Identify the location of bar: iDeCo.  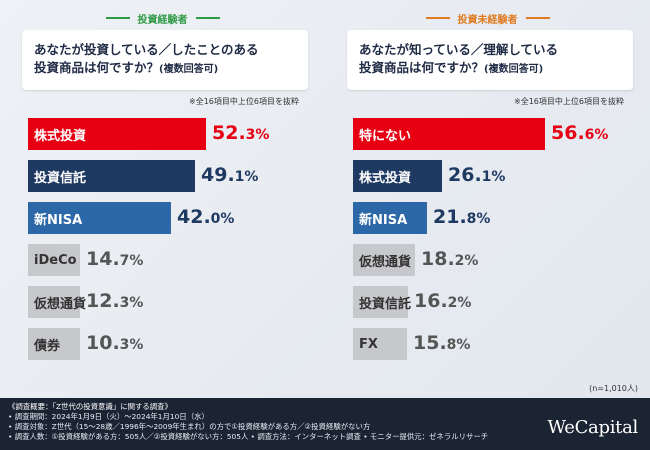
(54, 260).